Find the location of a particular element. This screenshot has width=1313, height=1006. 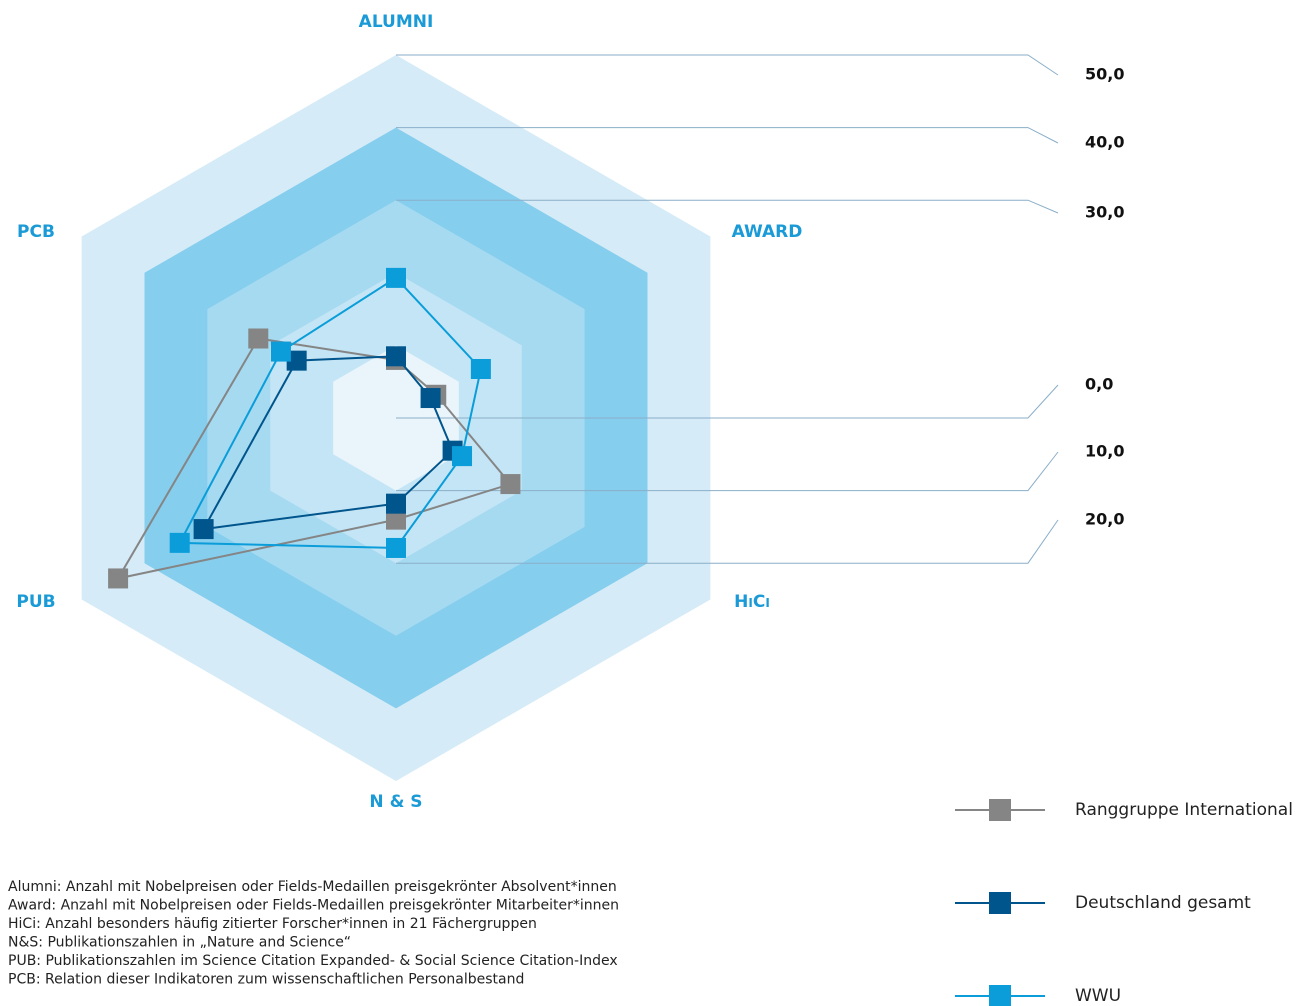

axis-label: AWARD is located at coordinates (767, 232).